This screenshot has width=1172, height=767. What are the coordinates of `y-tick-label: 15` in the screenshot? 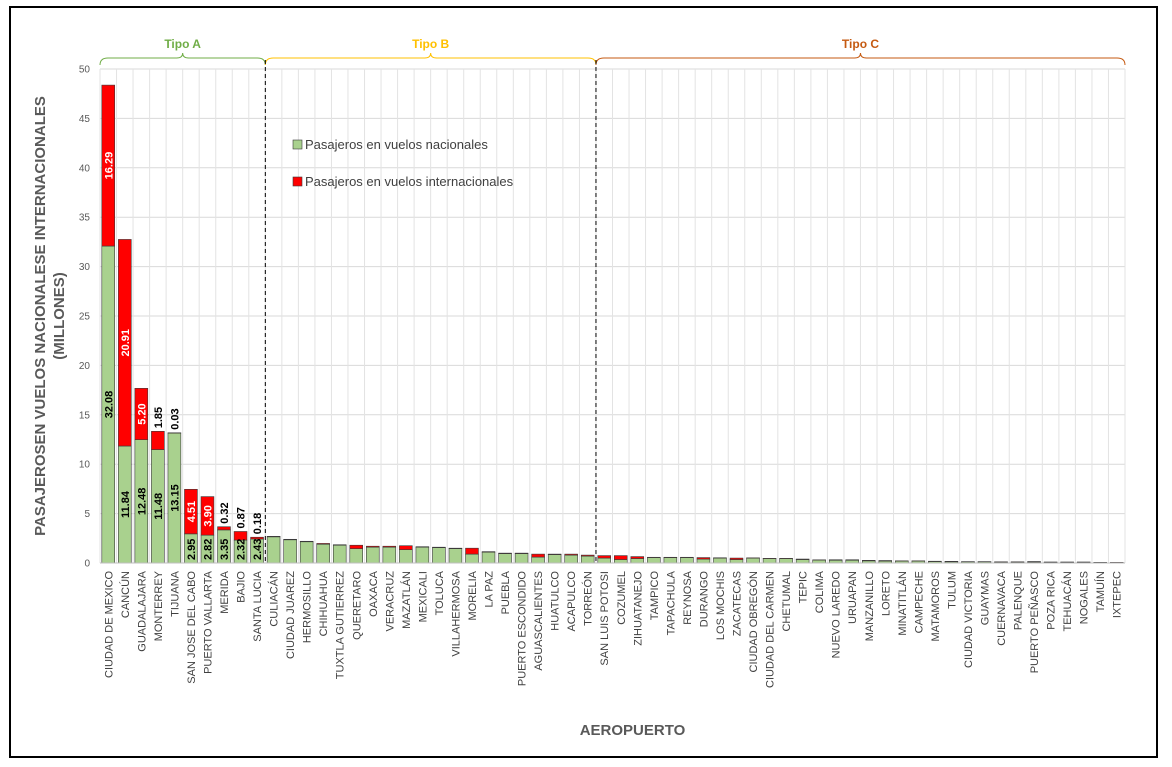 It's located at (85, 415).